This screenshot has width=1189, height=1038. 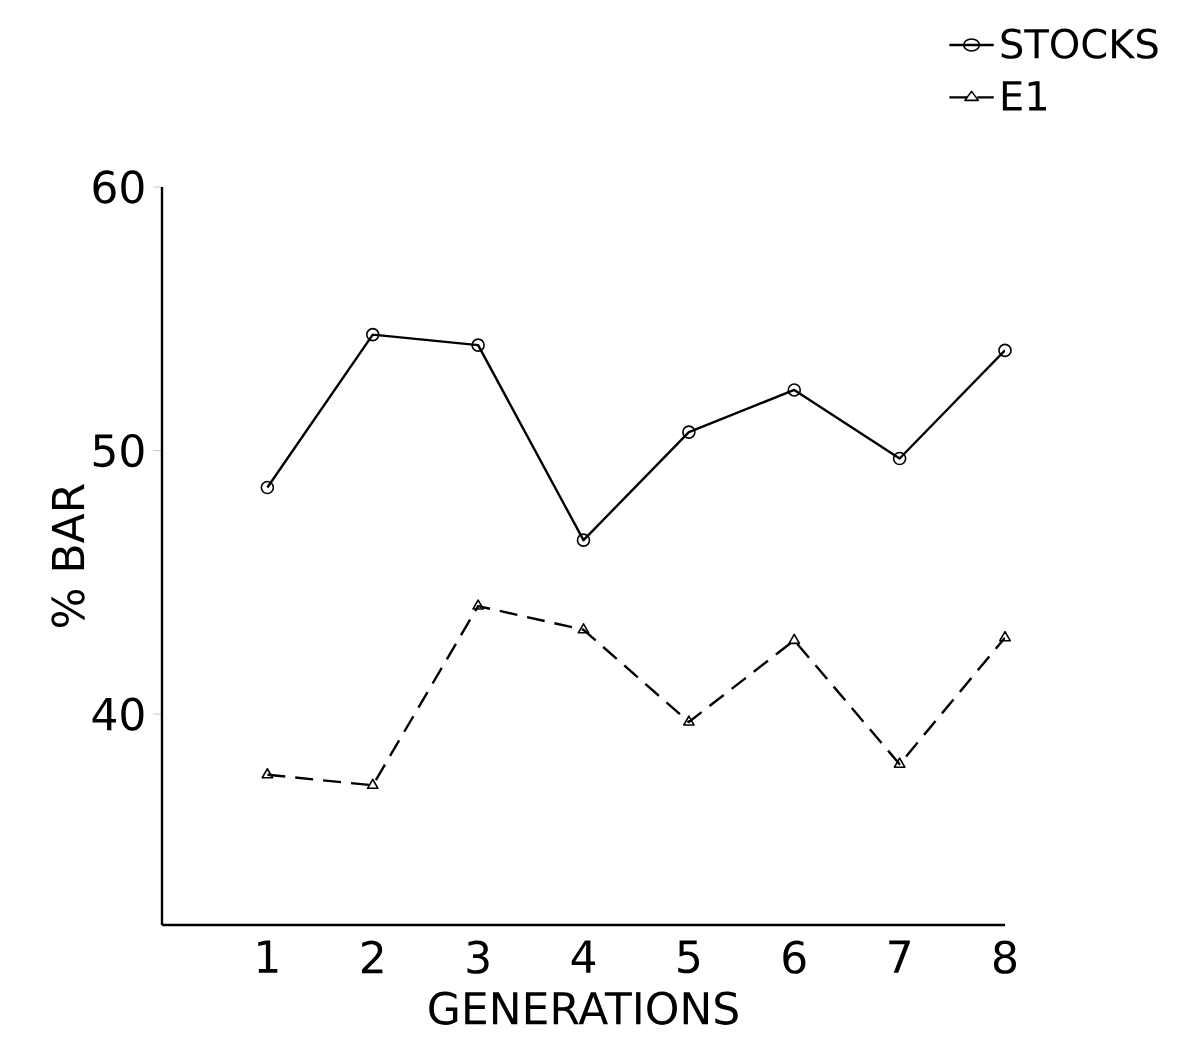 I want to click on legend-label: E1, so click(x=1024, y=96).